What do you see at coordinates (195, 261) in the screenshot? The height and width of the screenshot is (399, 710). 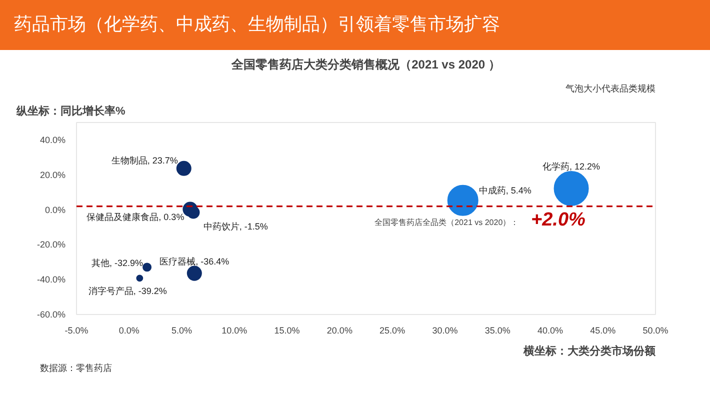 I see `data-label: 医疗器械, -36.4%` at bounding box center [195, 261].